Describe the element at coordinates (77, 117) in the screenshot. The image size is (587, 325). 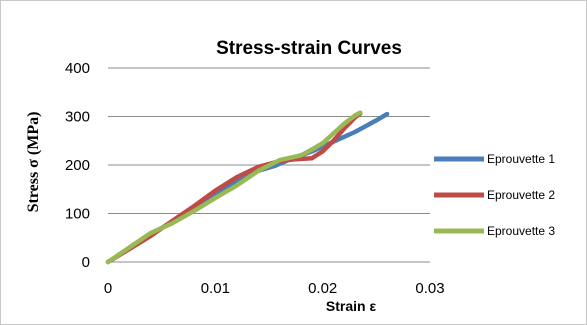
I see `y-tick-label: 300` at that location.